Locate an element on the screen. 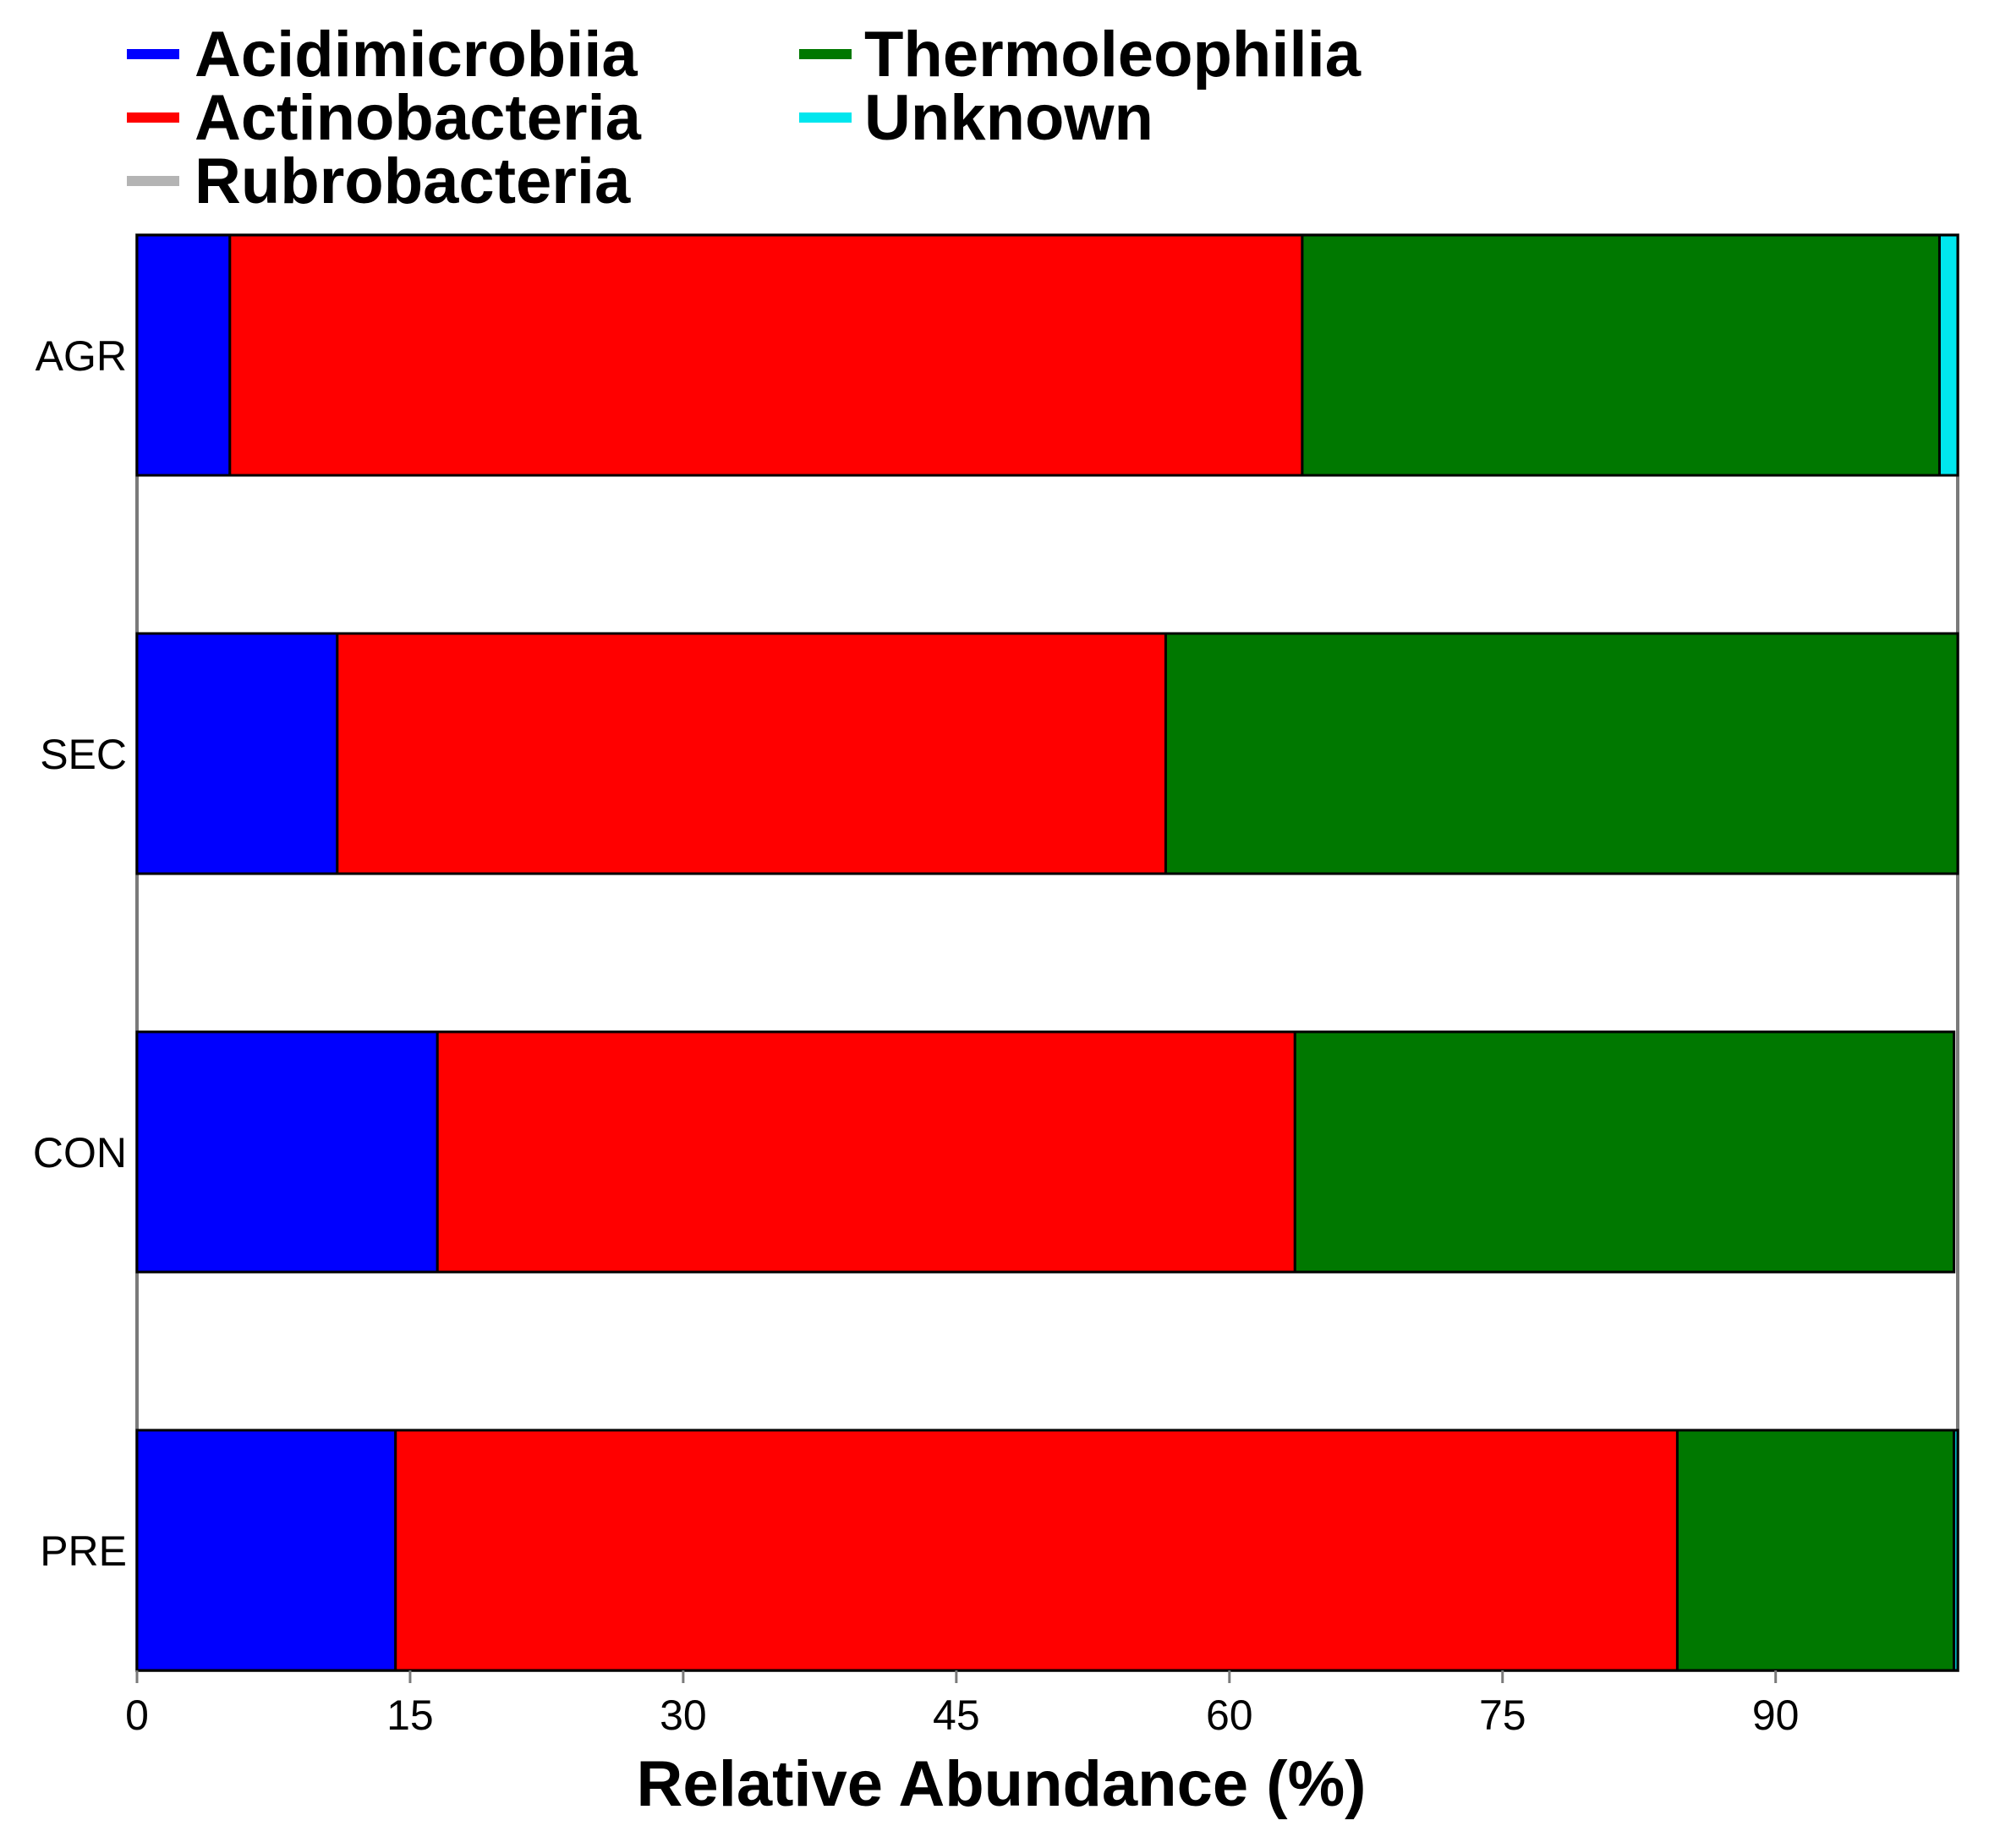 Image resolution: width=1989 pixels, height=1848 pixels. x-axis-ticks: 0 15 30 45 60 75 90 is located at coordinates (962, 1704).